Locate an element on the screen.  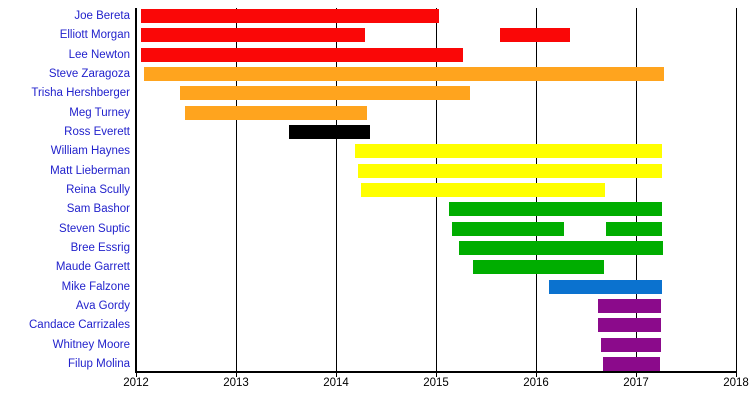
x-axis-line is located at coordinates (436, 372).